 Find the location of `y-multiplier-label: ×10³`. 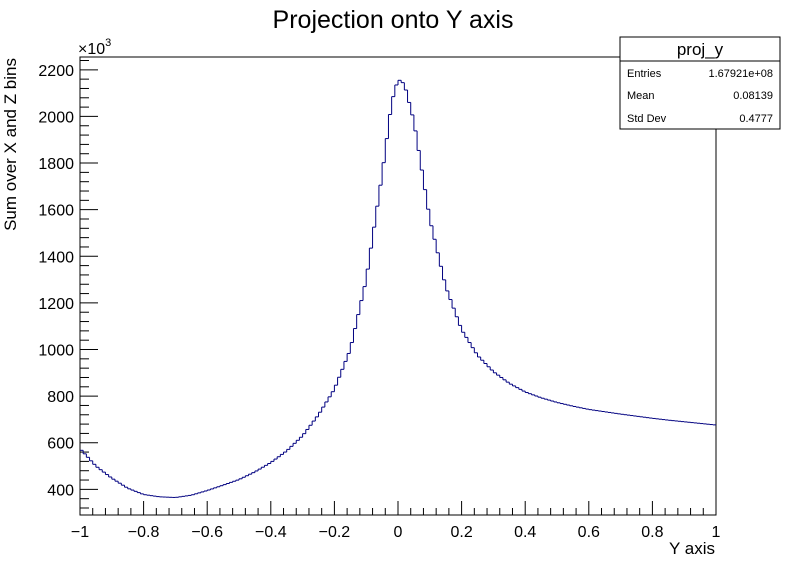

y-multiplier-label: ×10³ is located at coordinates (94, 47).